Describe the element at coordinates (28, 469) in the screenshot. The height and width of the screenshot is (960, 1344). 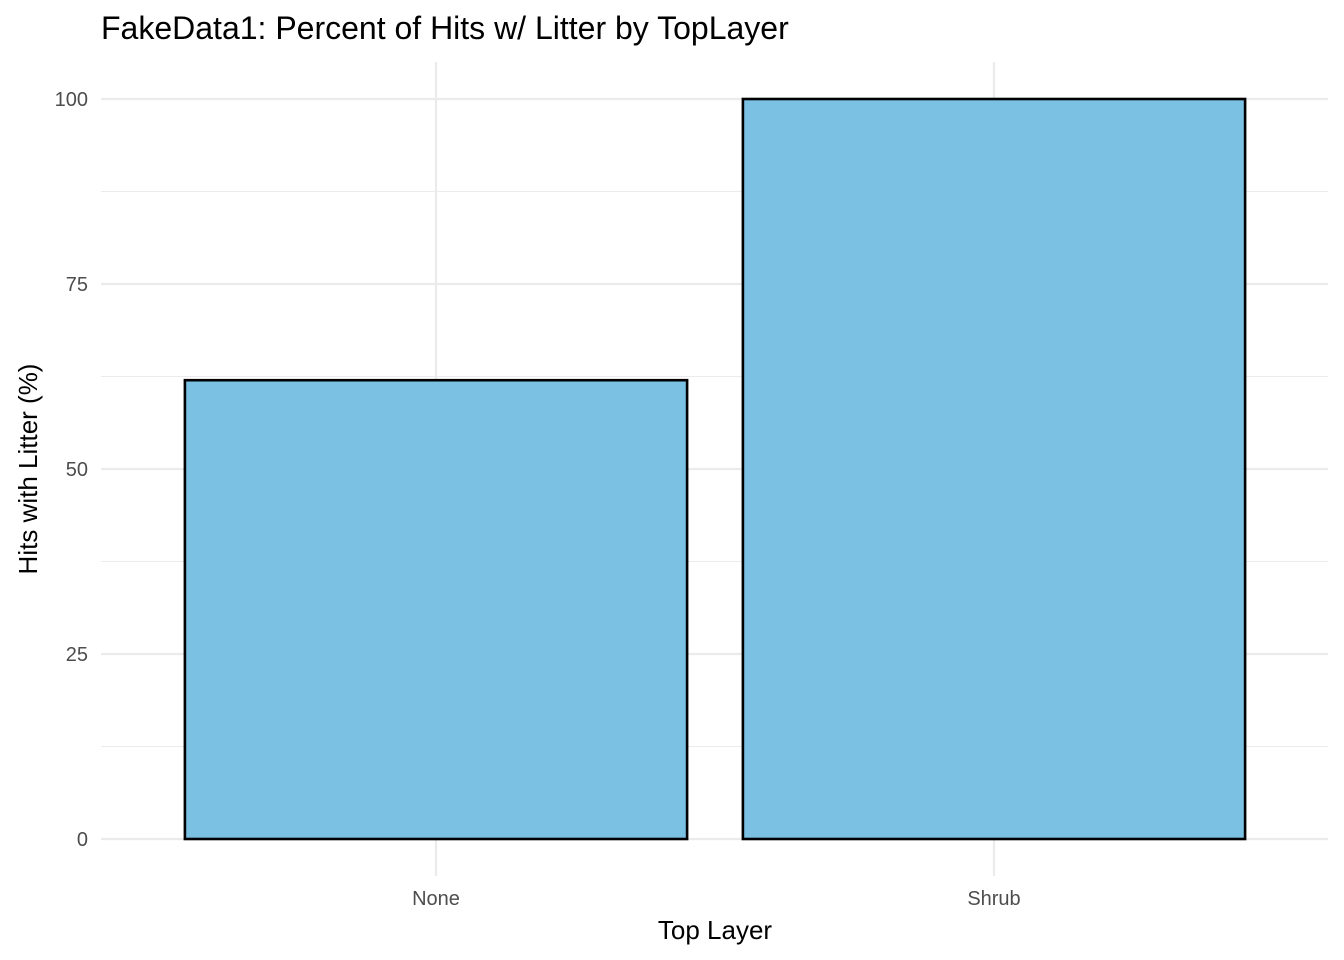
I see `y-axis-title: Hits with Litter (%)` at that location.